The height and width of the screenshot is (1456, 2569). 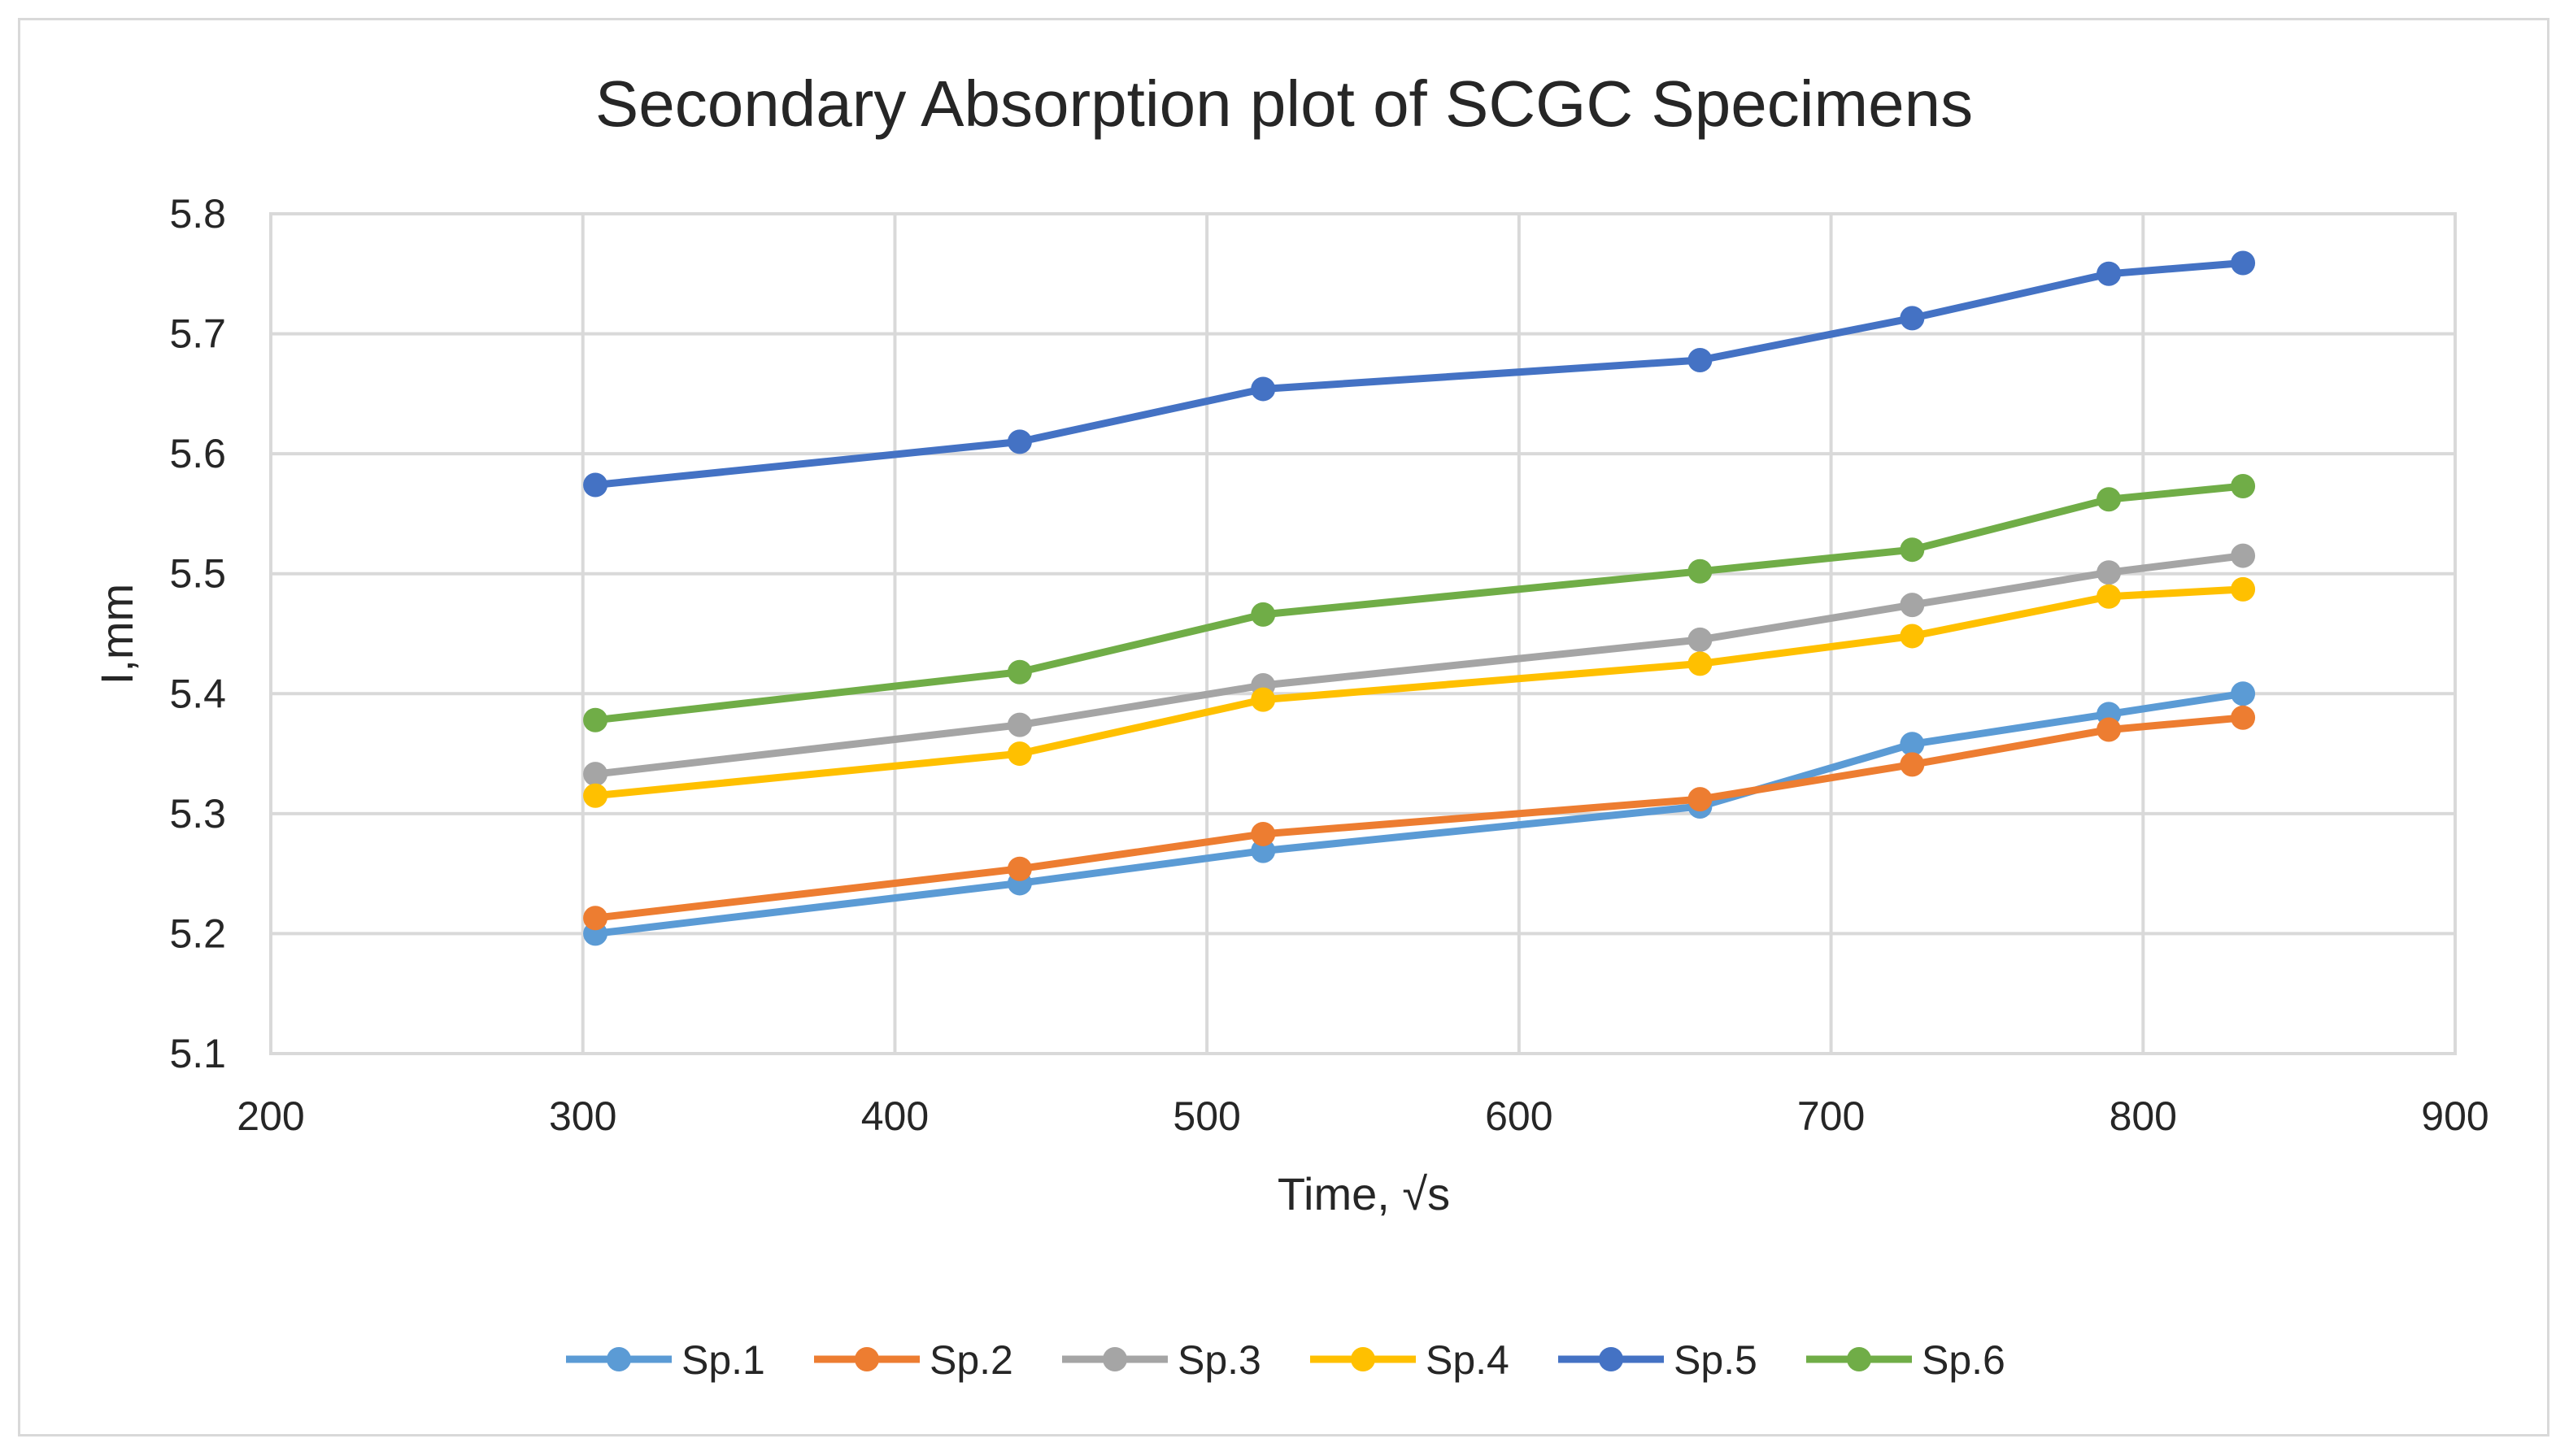 What do you see at coordinates (117, 635) in the screenshot?
I see `y-axis-title: I,mm` at bounding box center [117, 635].